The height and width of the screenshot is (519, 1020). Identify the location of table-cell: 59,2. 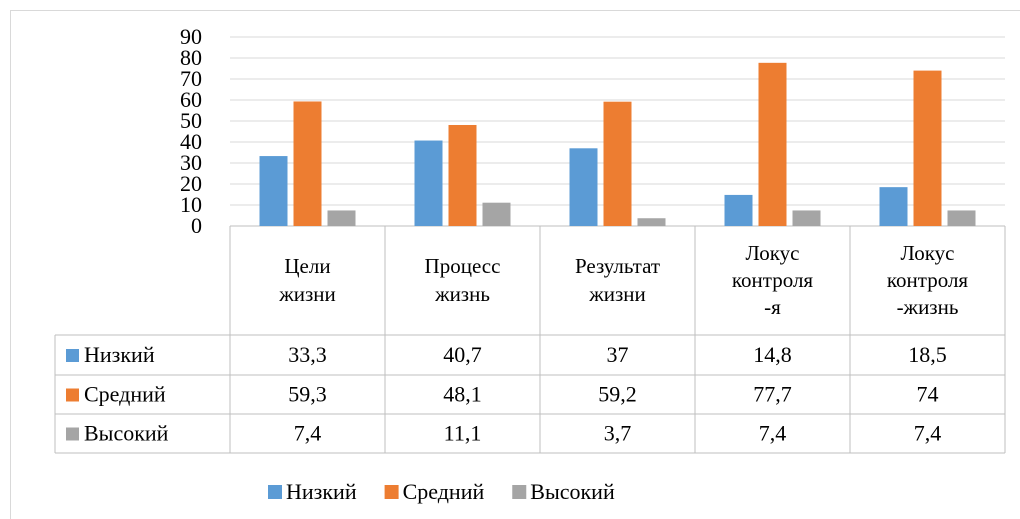
(617, 394).